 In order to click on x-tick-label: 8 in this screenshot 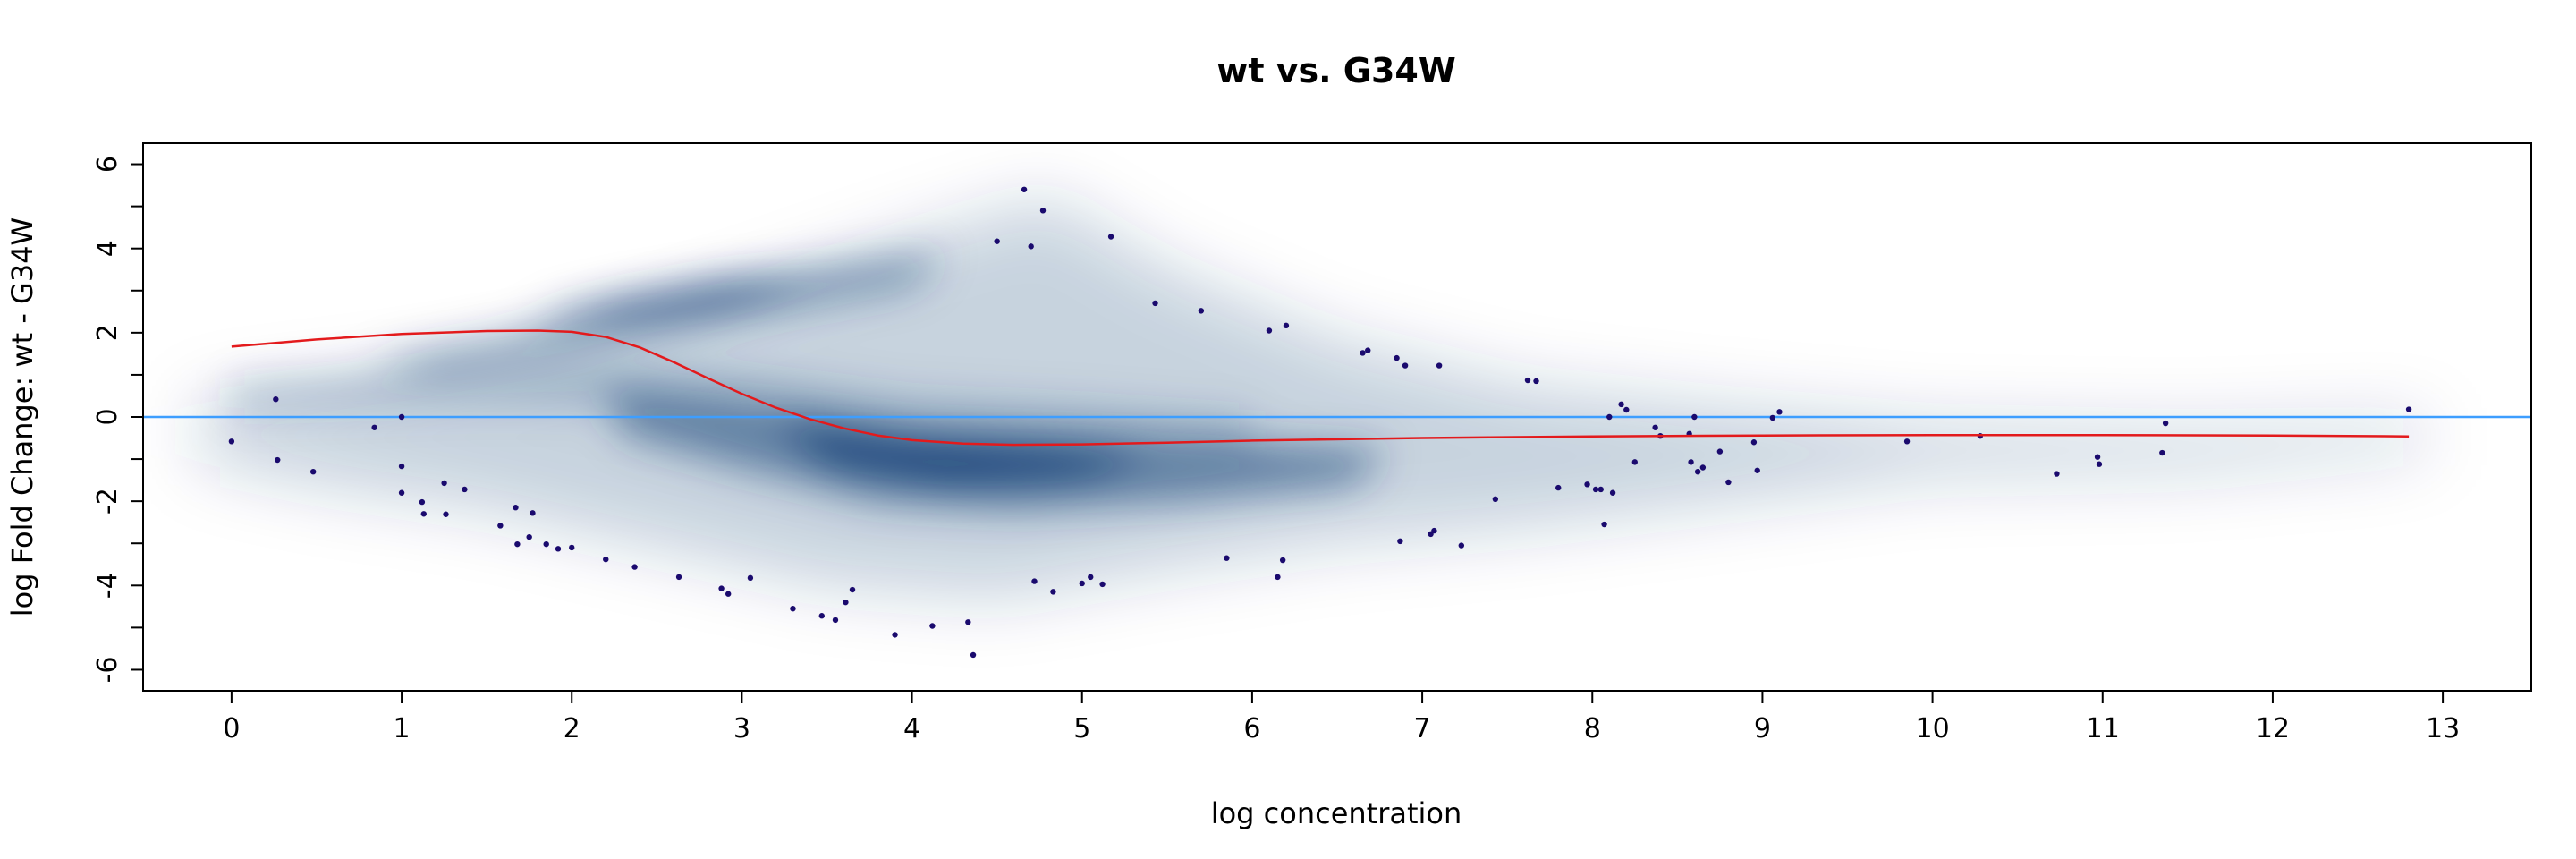, I will do `click(1592, 728)`.